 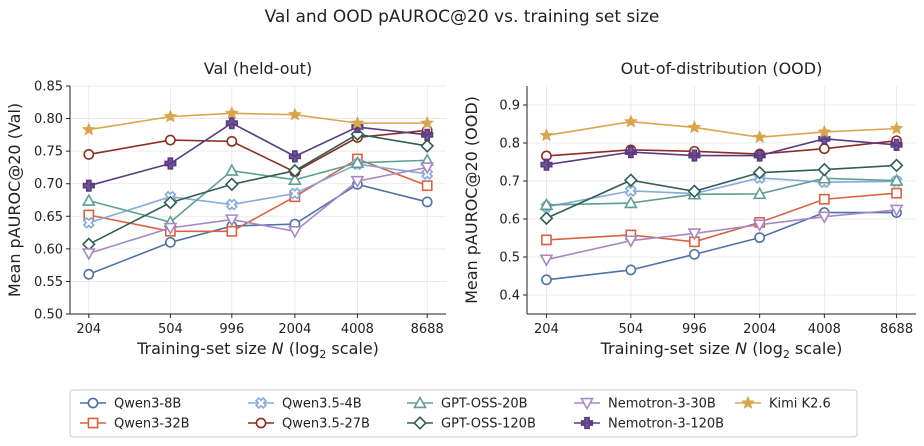 I want to click on val-x-label-sub: 2, so click(x=322, y=354).